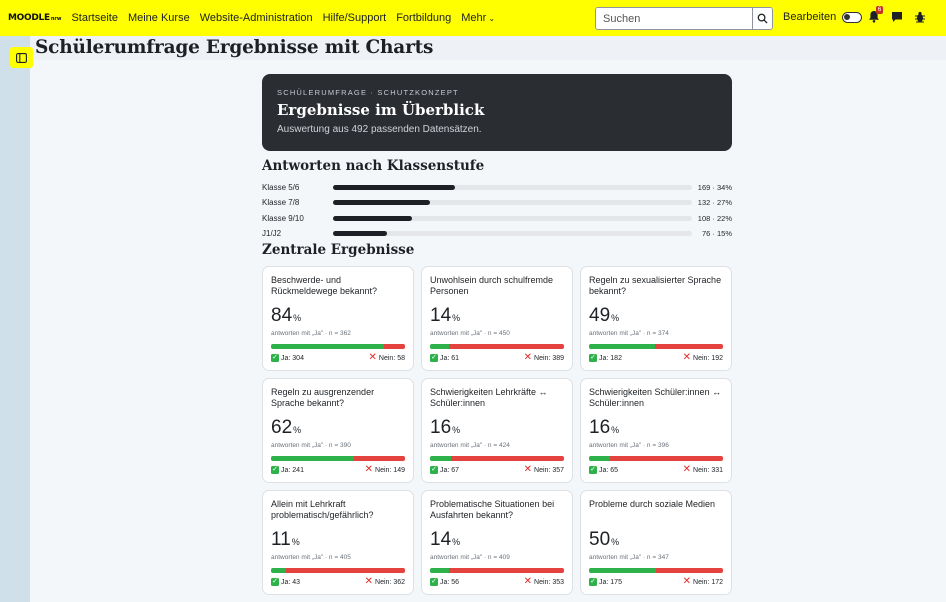 This screenshot has width=946, height=602. Describe the element at coordinates (652, 504) in the screenshot. I see `card-question: Probleme durch soziale Medien` at that location.